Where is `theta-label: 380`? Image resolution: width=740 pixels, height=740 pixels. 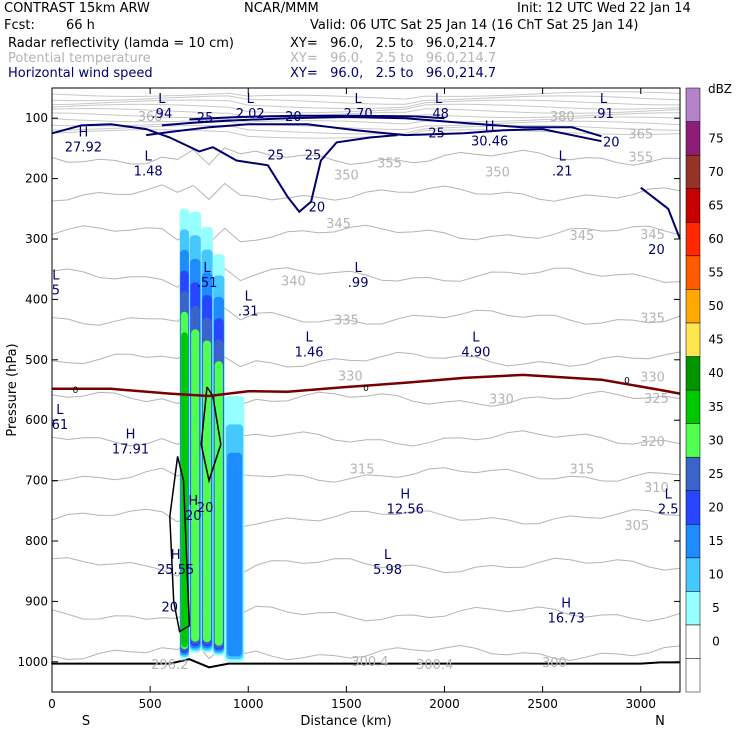
theta-label: 380 is located at coordinates (562, 117).